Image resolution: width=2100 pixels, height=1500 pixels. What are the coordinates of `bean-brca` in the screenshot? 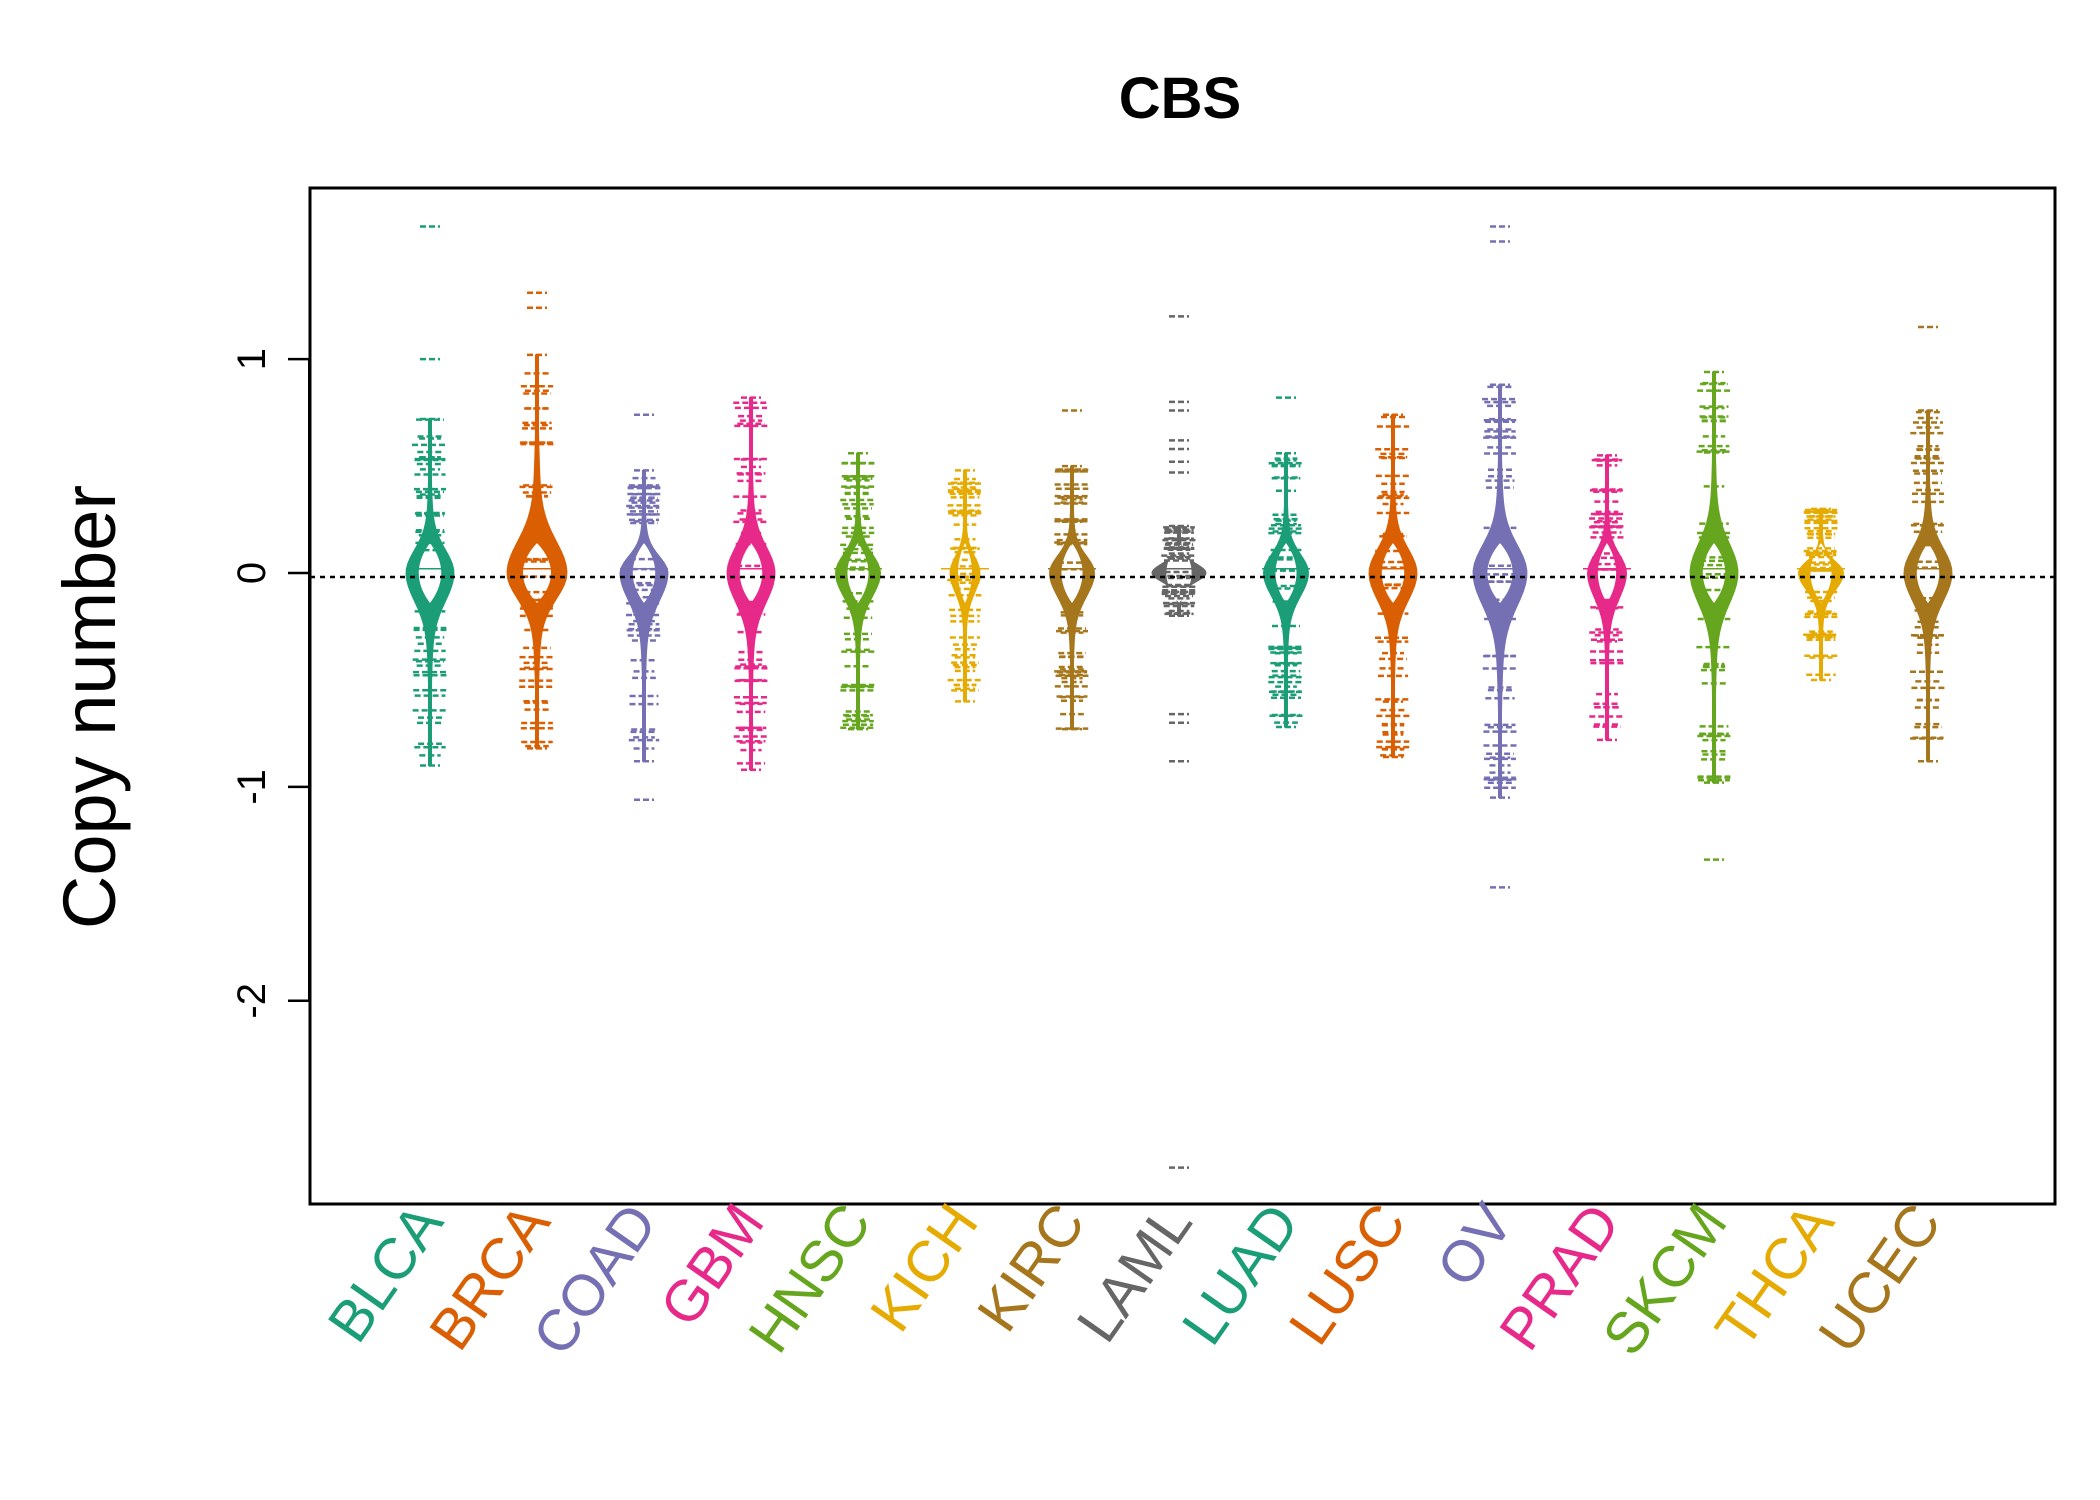 It's located at (537, 520).